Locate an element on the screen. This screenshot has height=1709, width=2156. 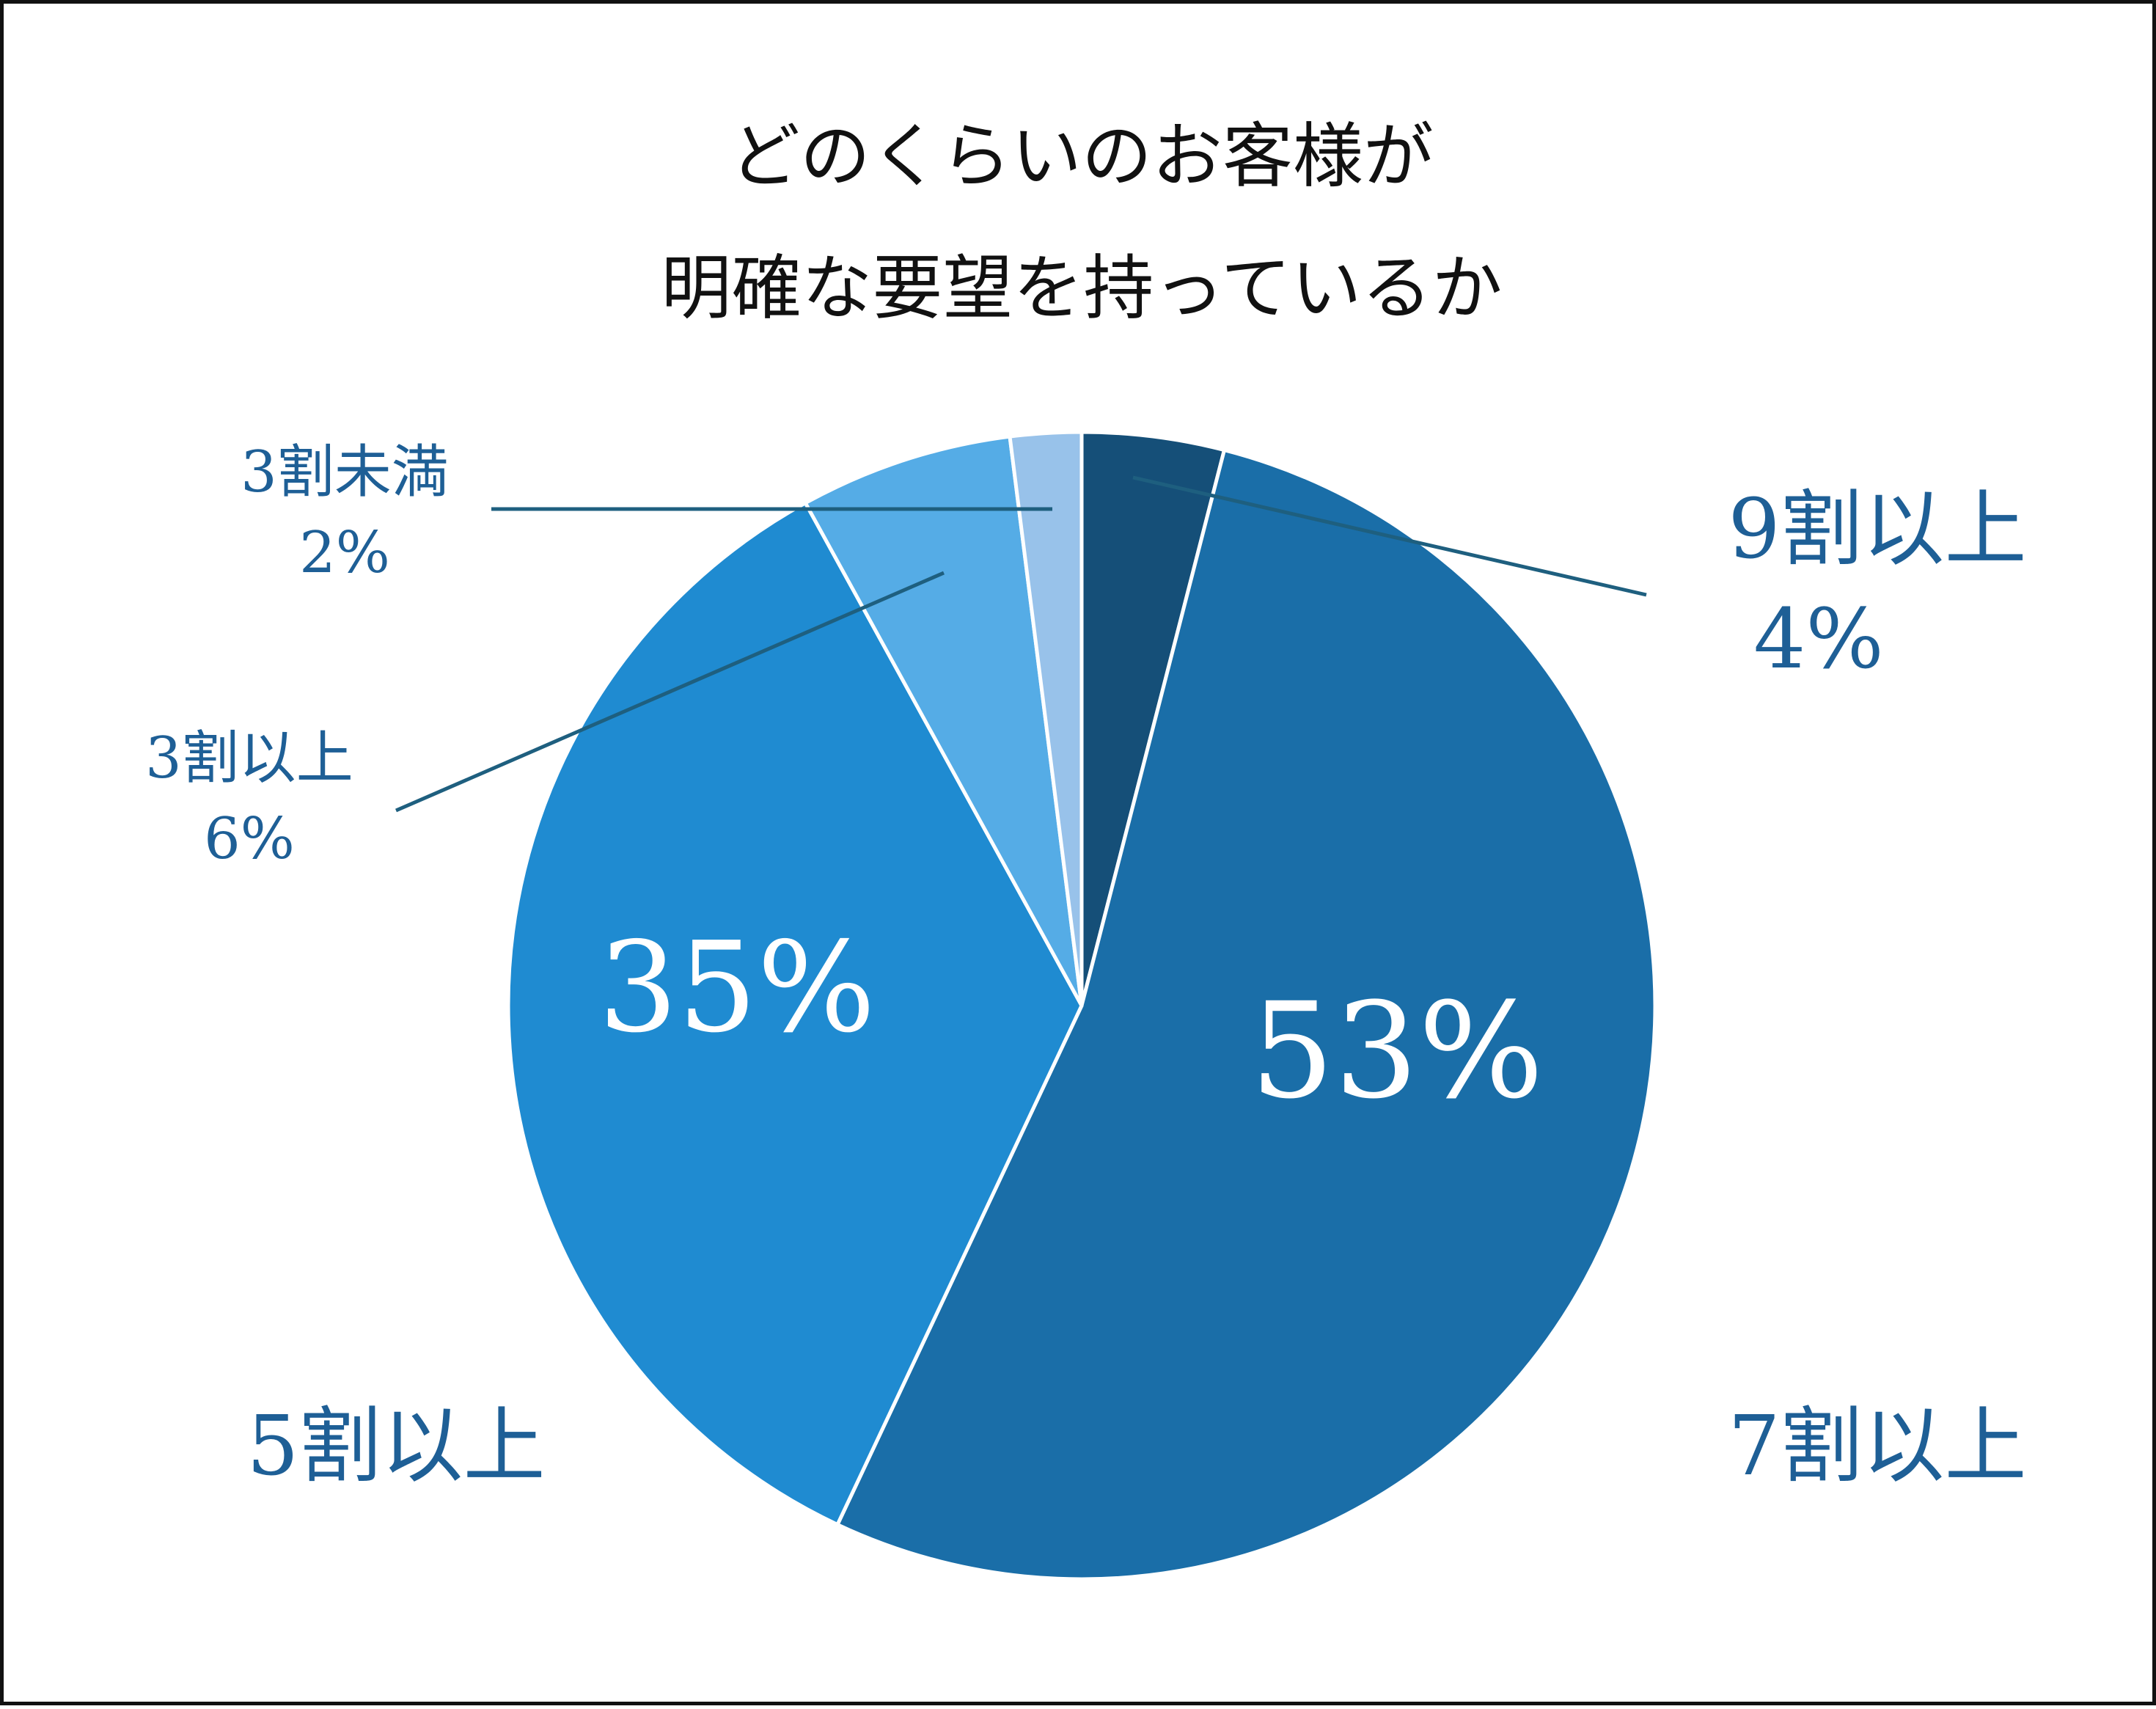
slice-value-label-5: 2% is located at coordinates (344, 553).